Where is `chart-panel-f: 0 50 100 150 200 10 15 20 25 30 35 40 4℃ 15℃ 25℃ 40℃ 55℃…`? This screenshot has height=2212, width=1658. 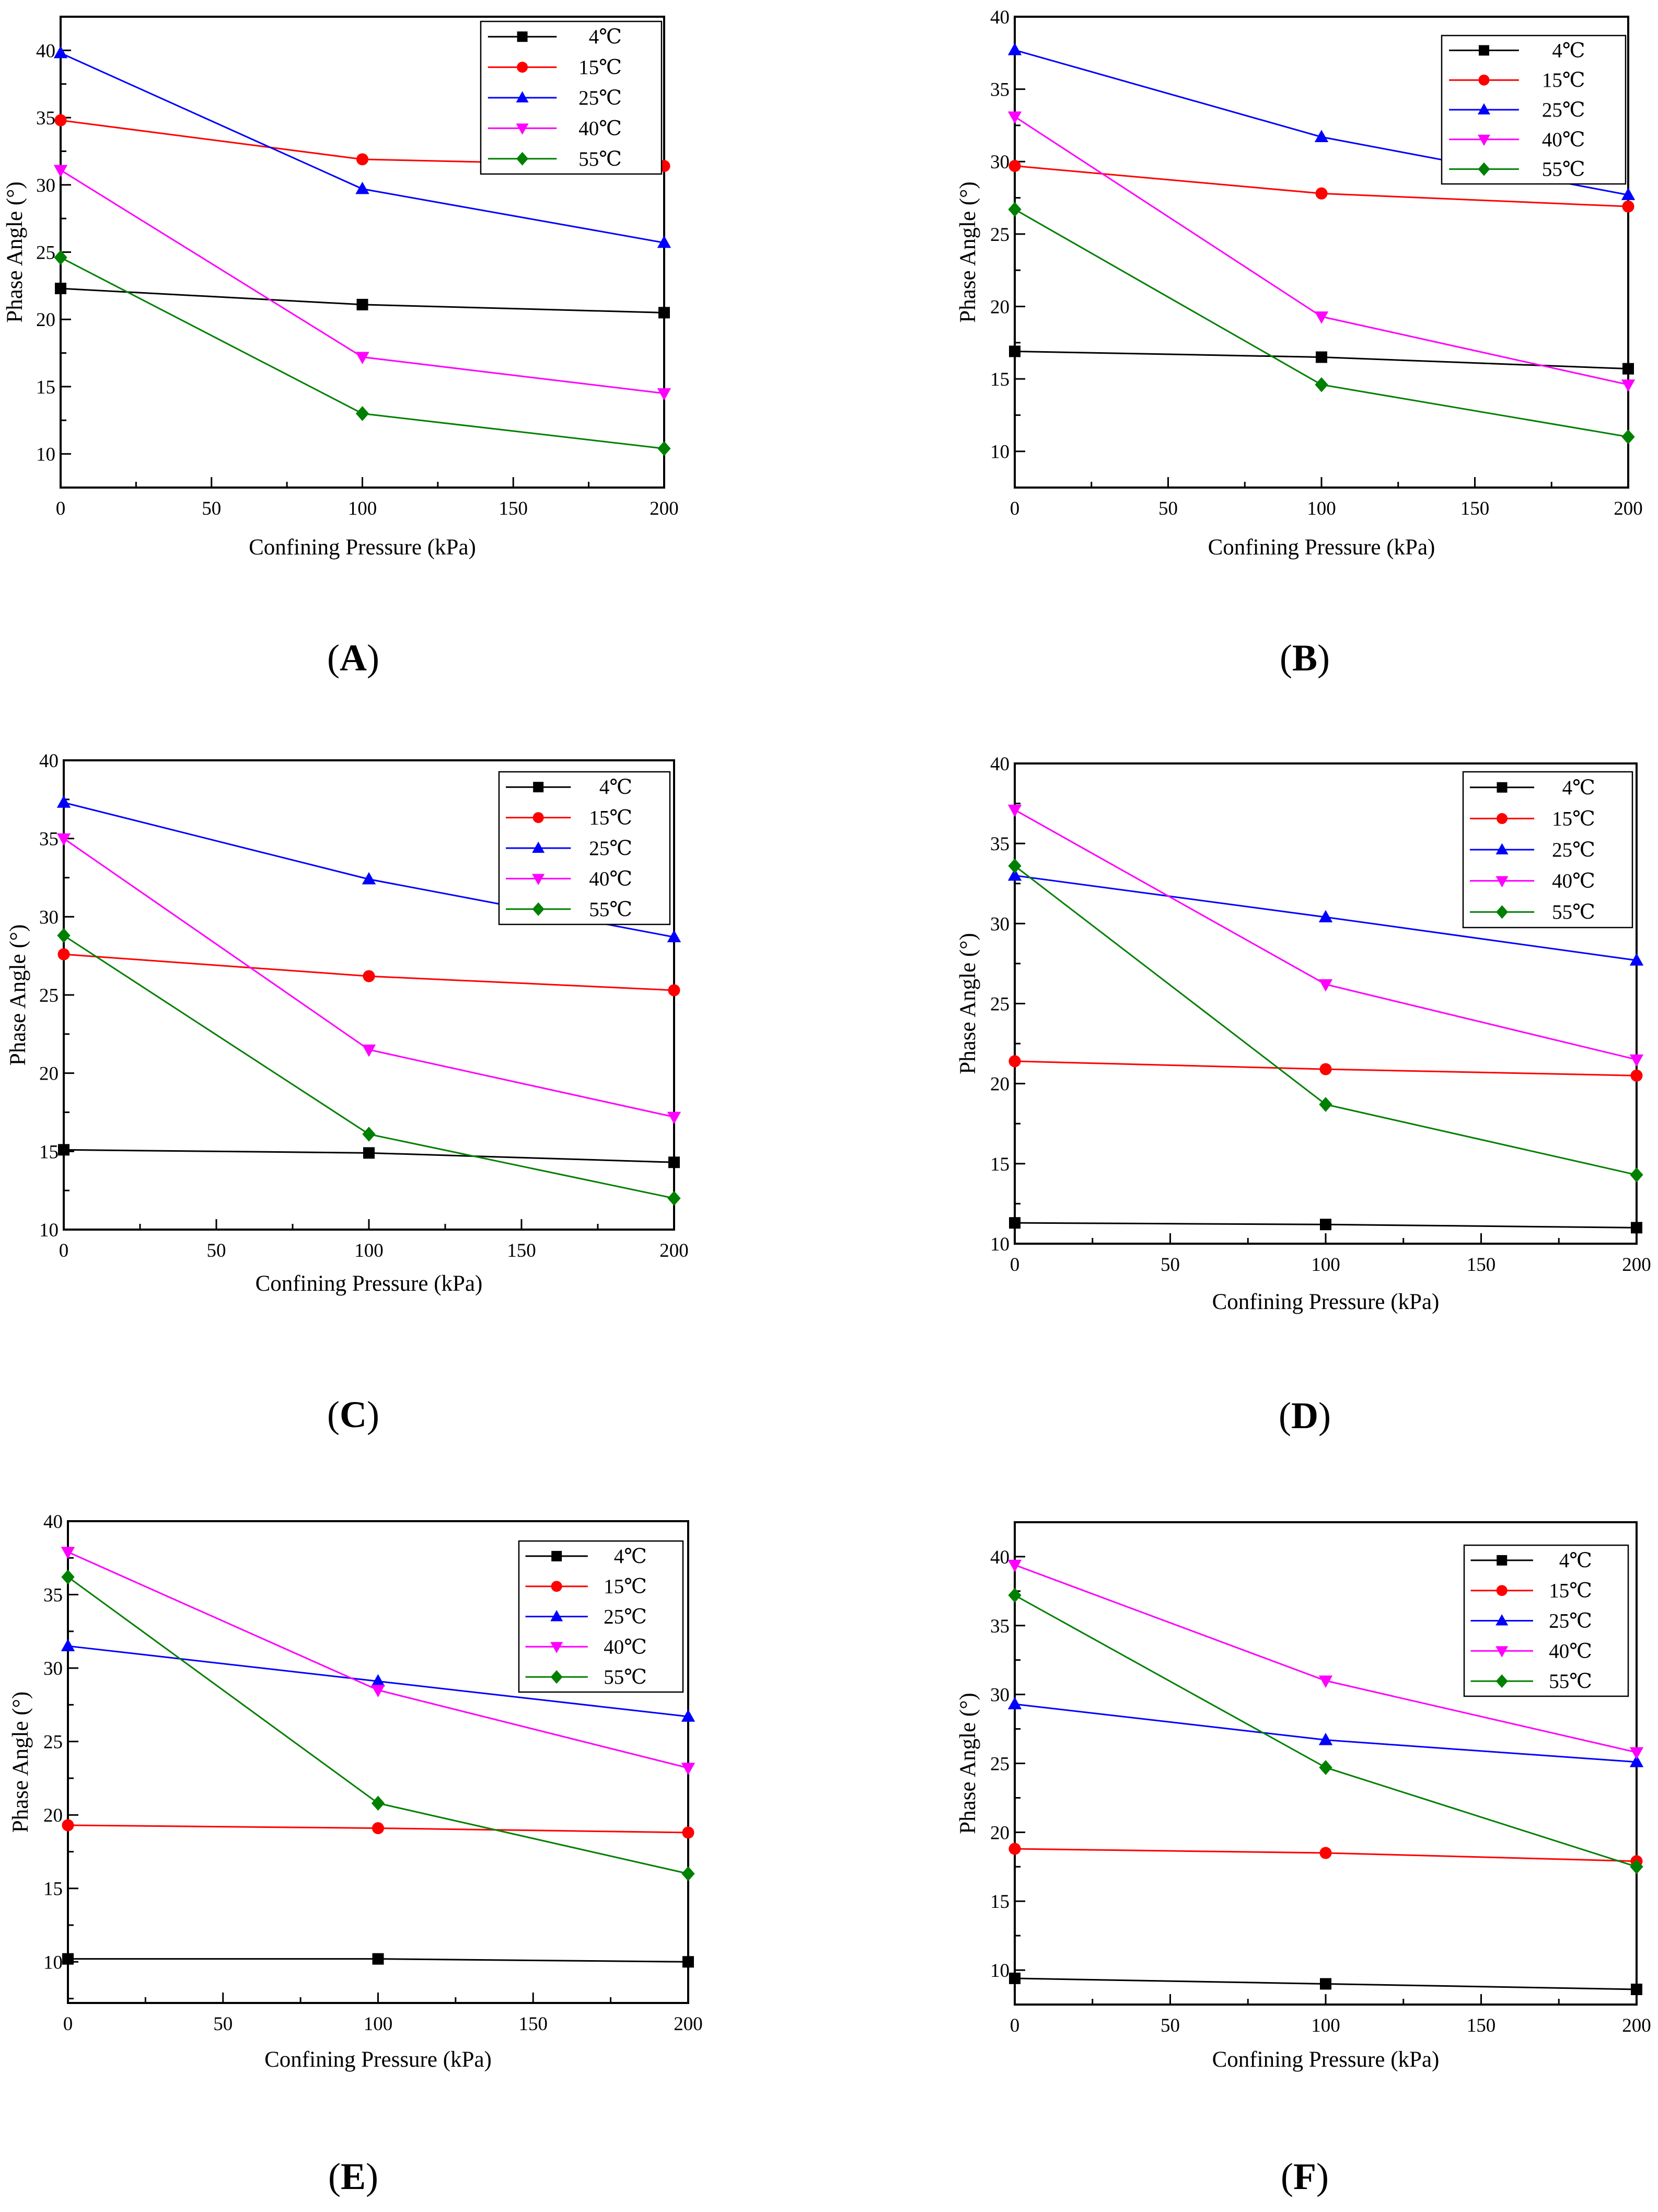
chart-panel-f: 0 50 100 150 200 10 15 20 25 30 35 40 4℃ 15℃ 25℃ 40℃ 55℃… is located at coordinates (1303, 1859).